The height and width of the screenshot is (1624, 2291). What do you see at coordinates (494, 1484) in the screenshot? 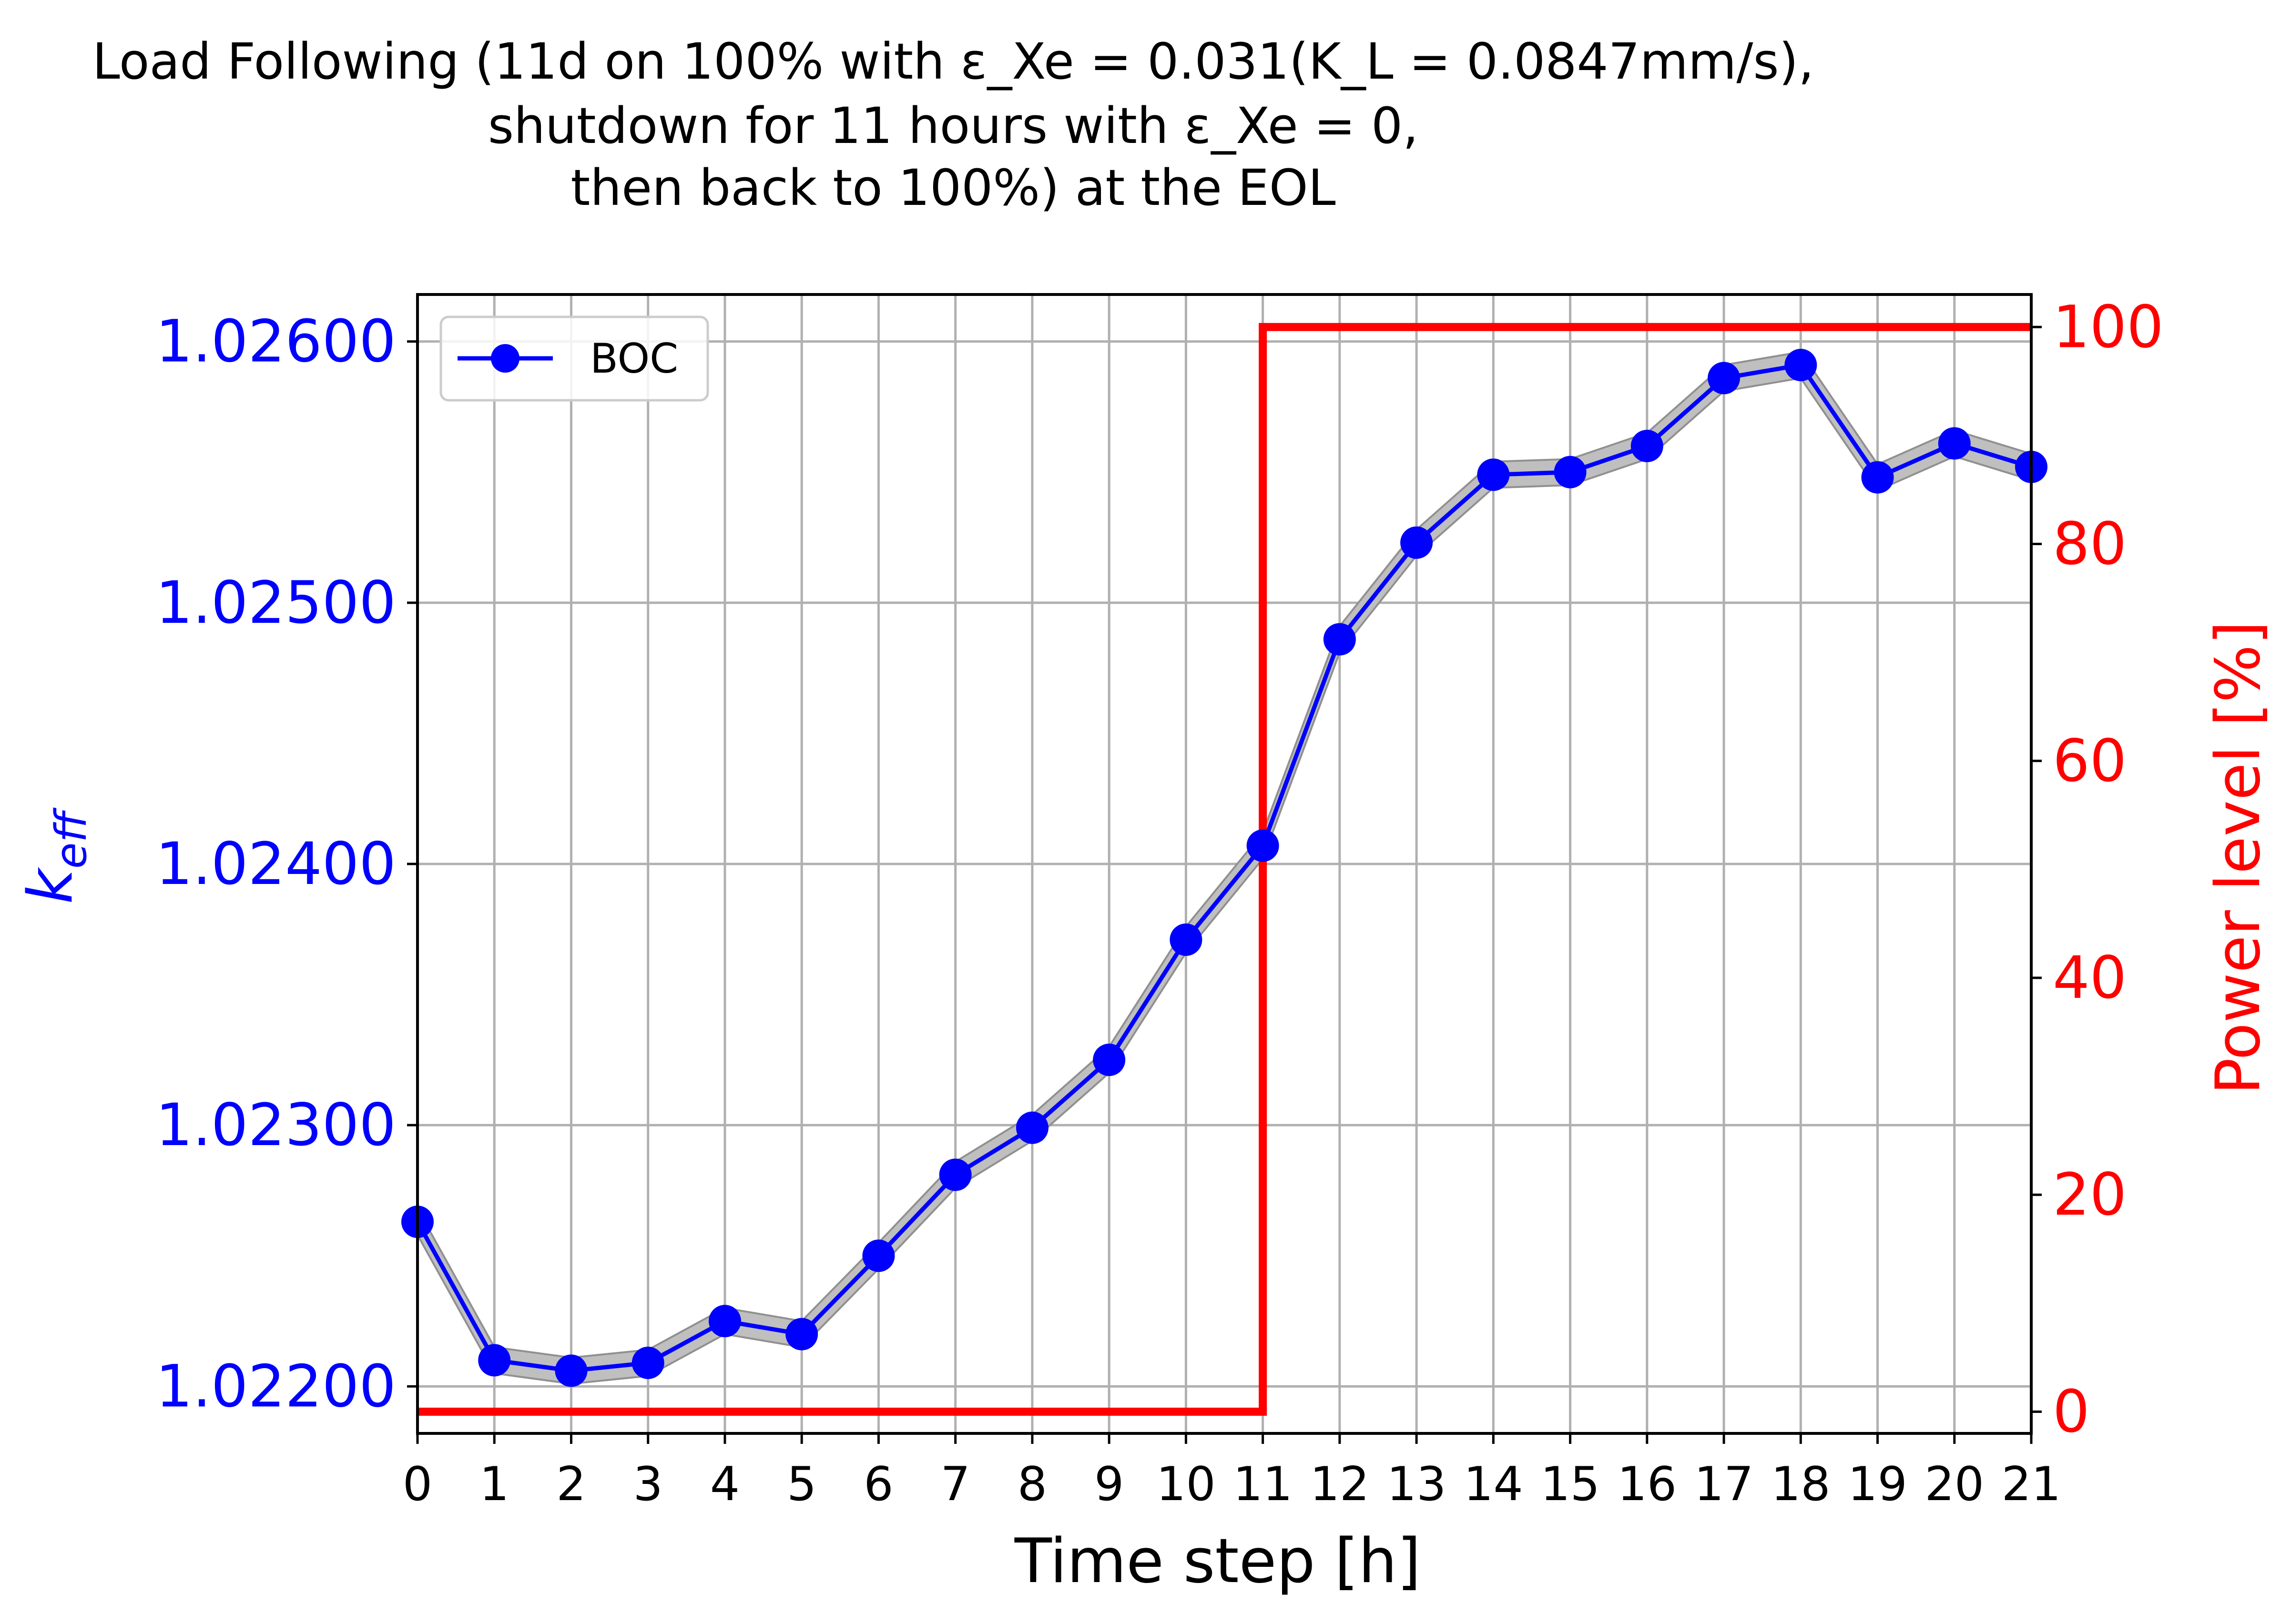
I see `x-tick-label: 1` at bounding box center [494, 1484].